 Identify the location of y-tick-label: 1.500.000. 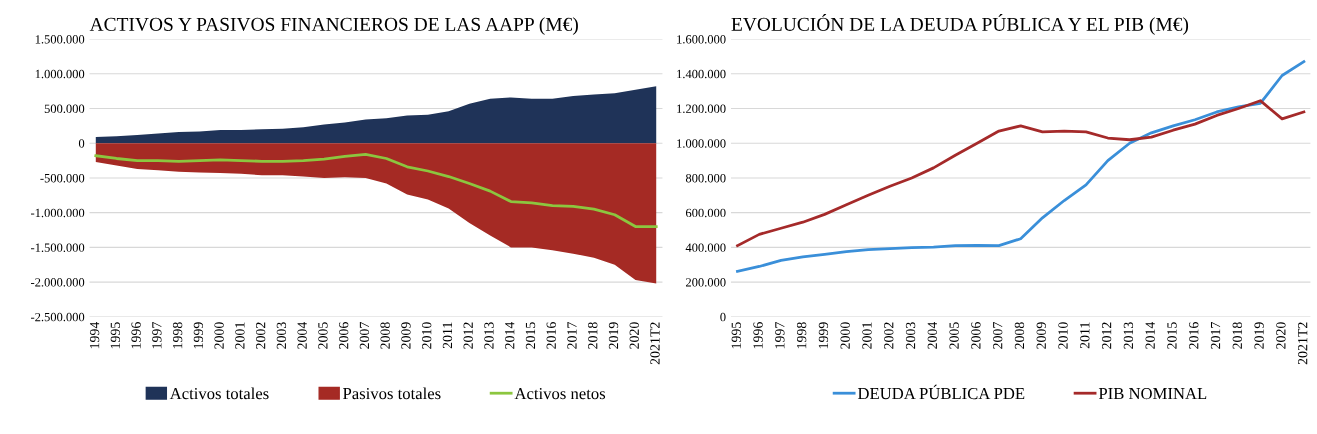
(60, 39).